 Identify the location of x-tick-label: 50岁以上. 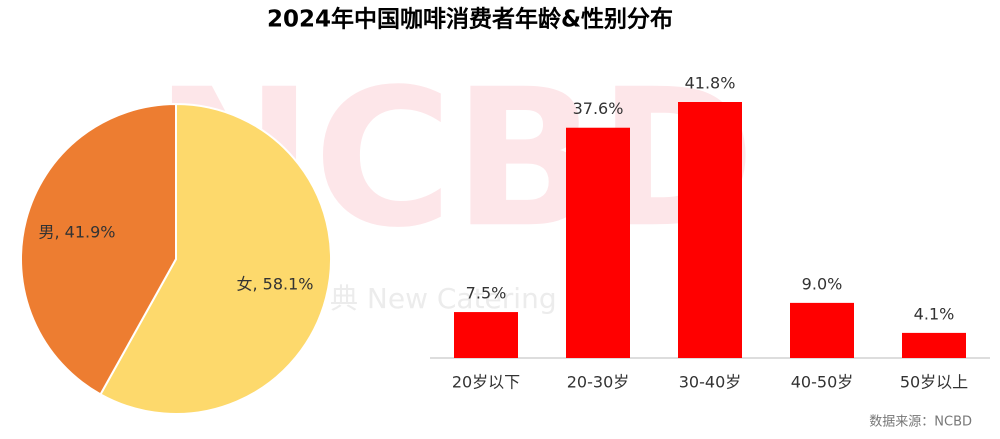
(934, 382).